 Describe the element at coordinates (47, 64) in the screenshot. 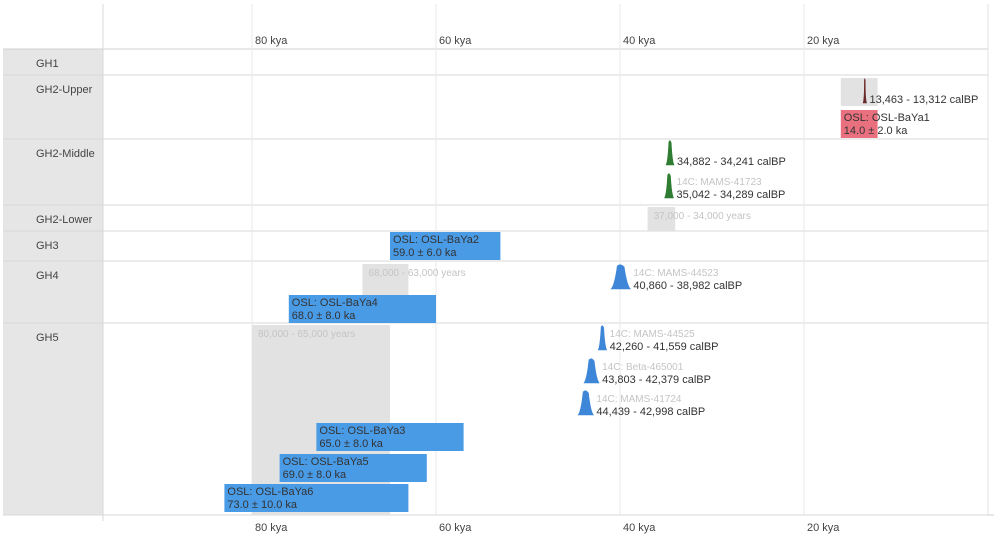

I see `phase-label: GH1` at that location.